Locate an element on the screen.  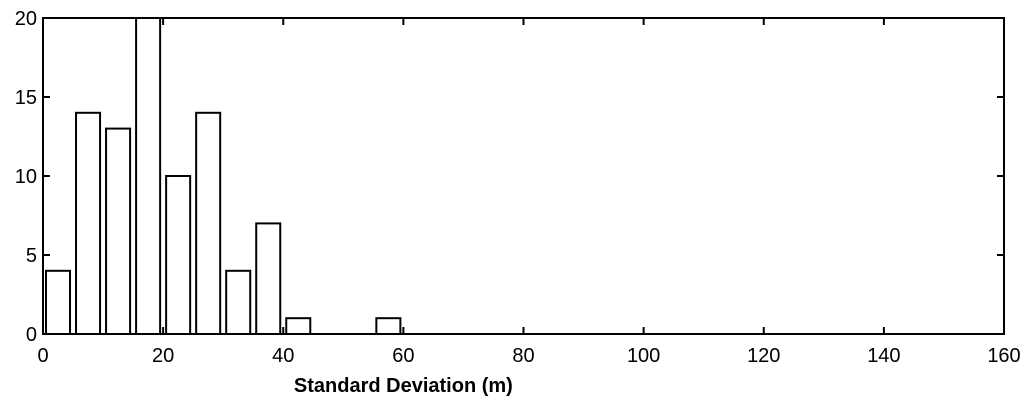
y-tick-label: 10 is located at coordinates (26, 177).